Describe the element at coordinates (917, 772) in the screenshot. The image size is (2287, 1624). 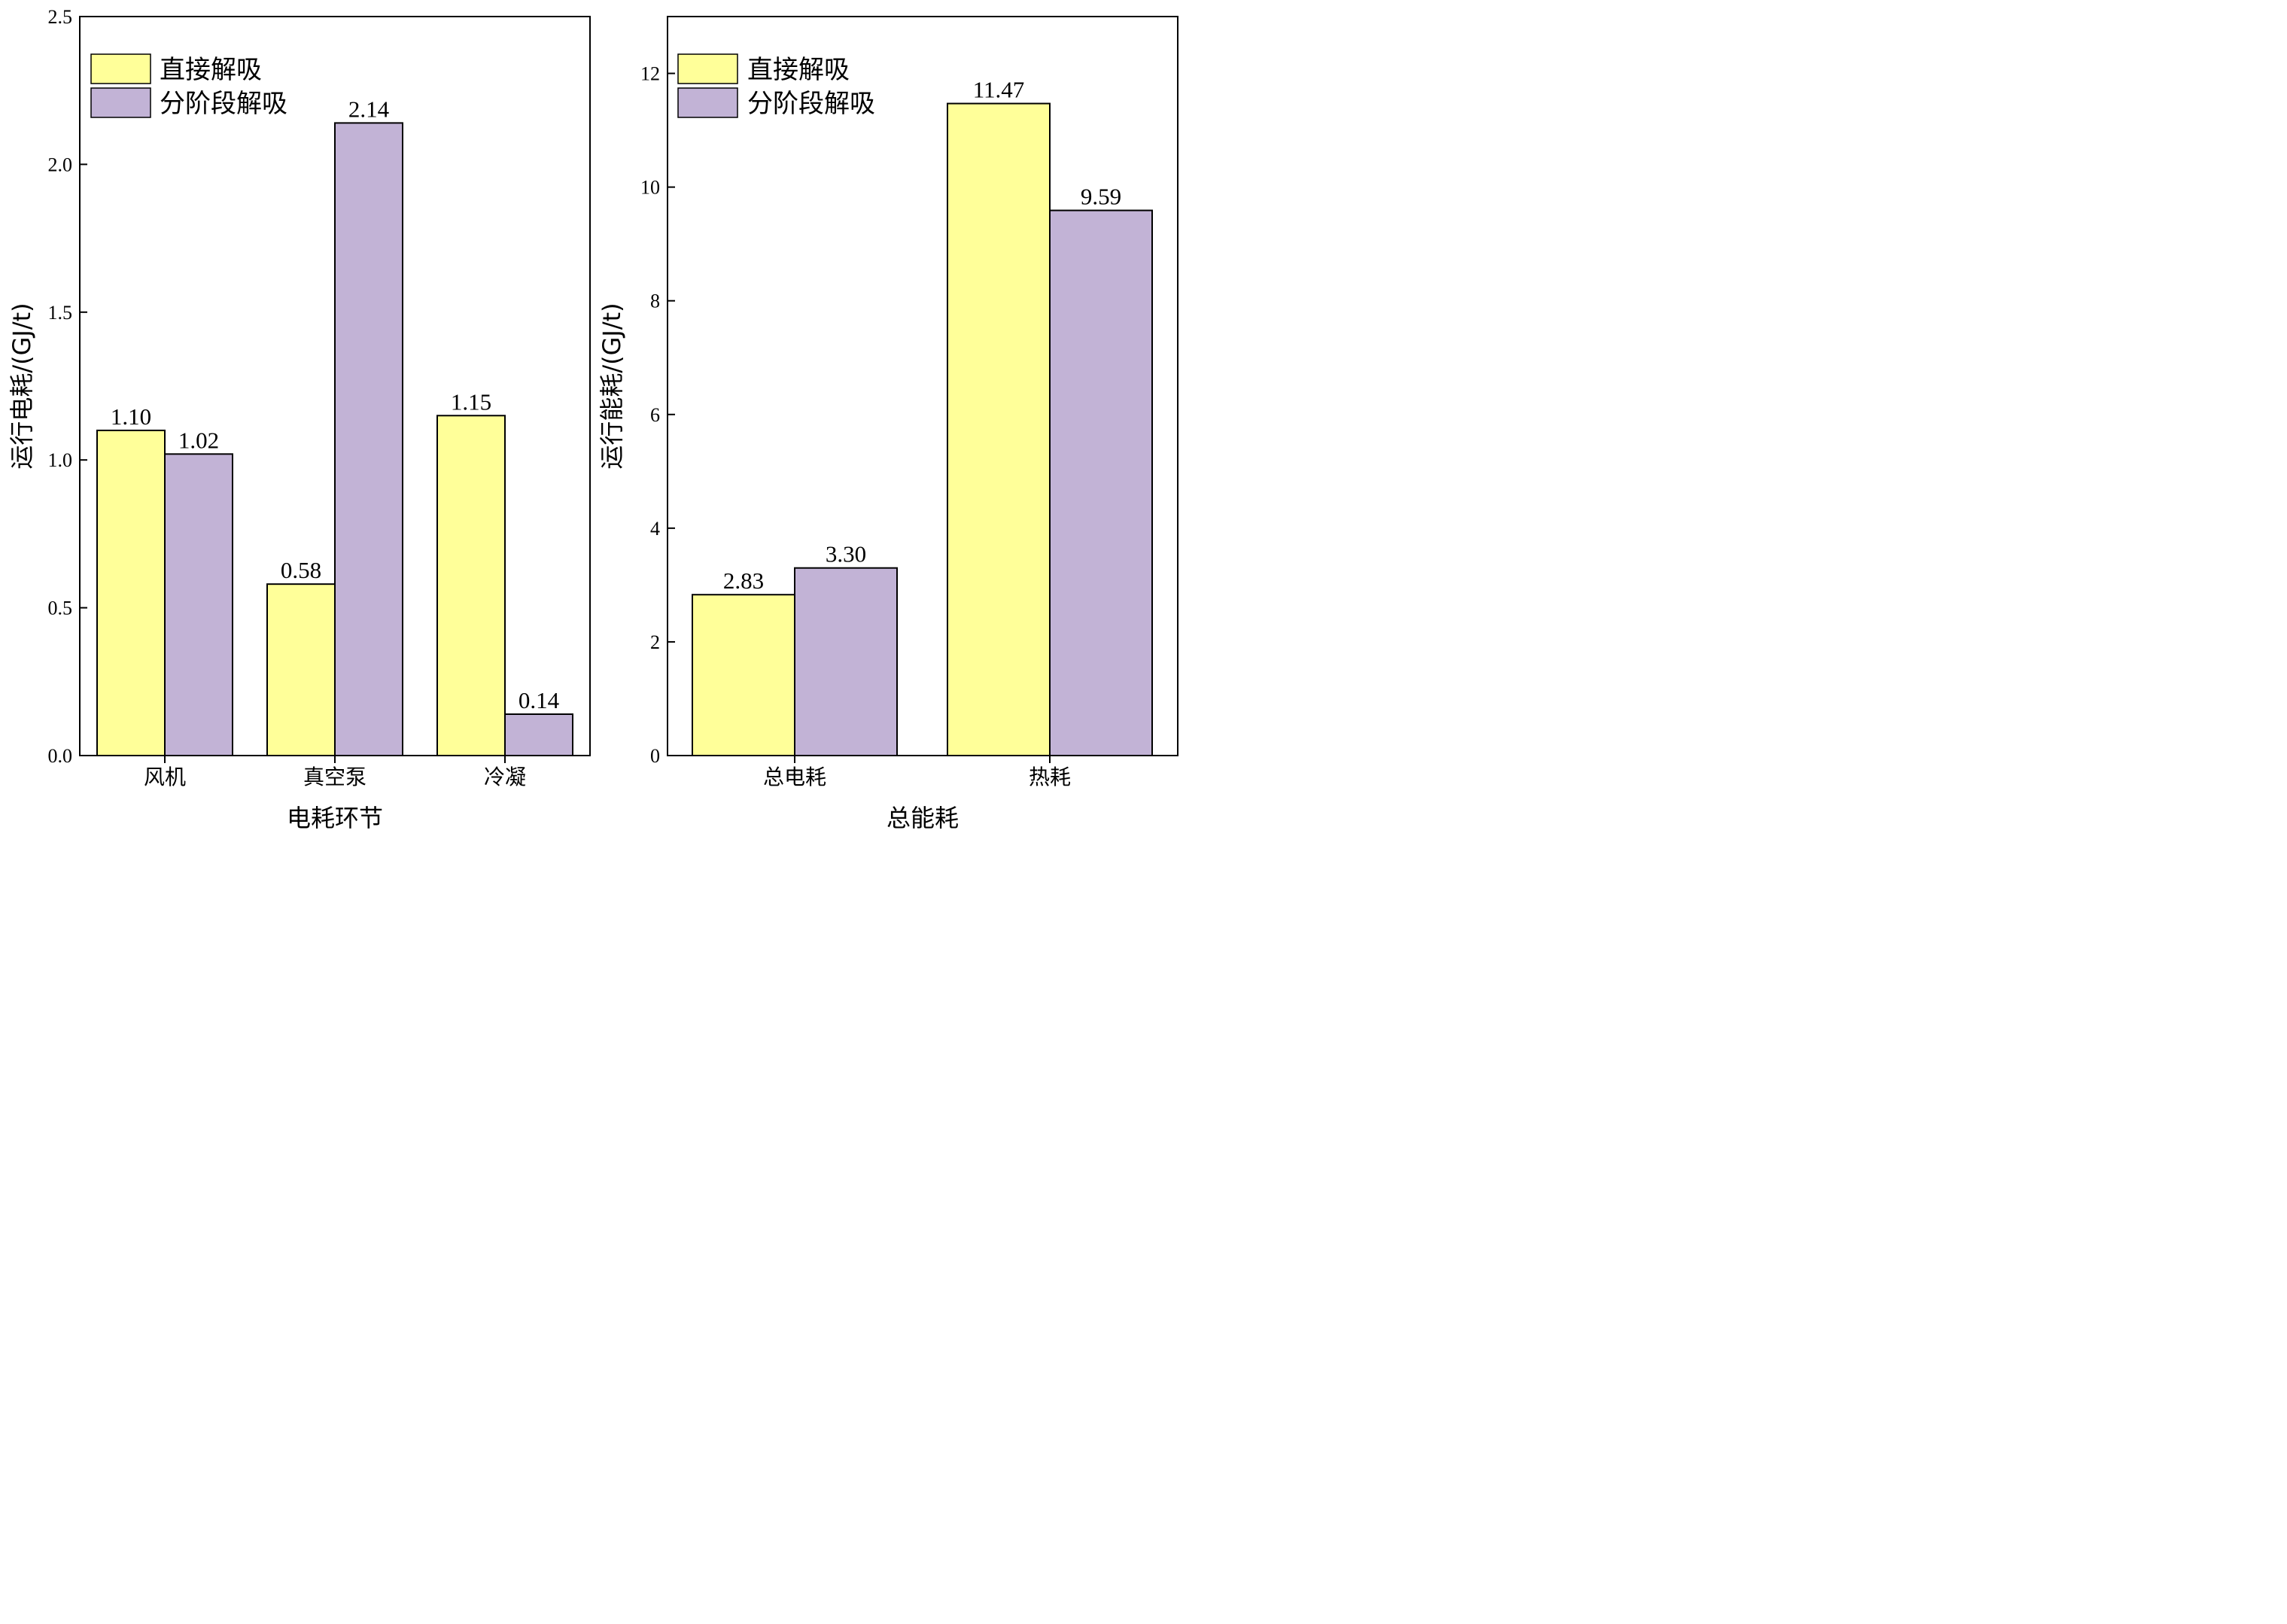
I see `right-x-axis-ticks: 总电耗 热耗` at that location.